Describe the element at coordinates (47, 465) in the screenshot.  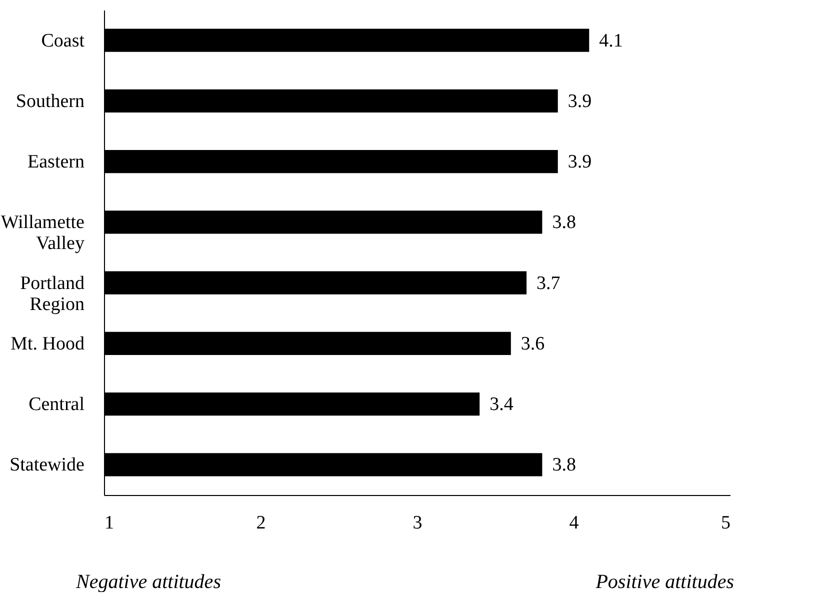
I see `y-tick-label: Statewide` at that location.